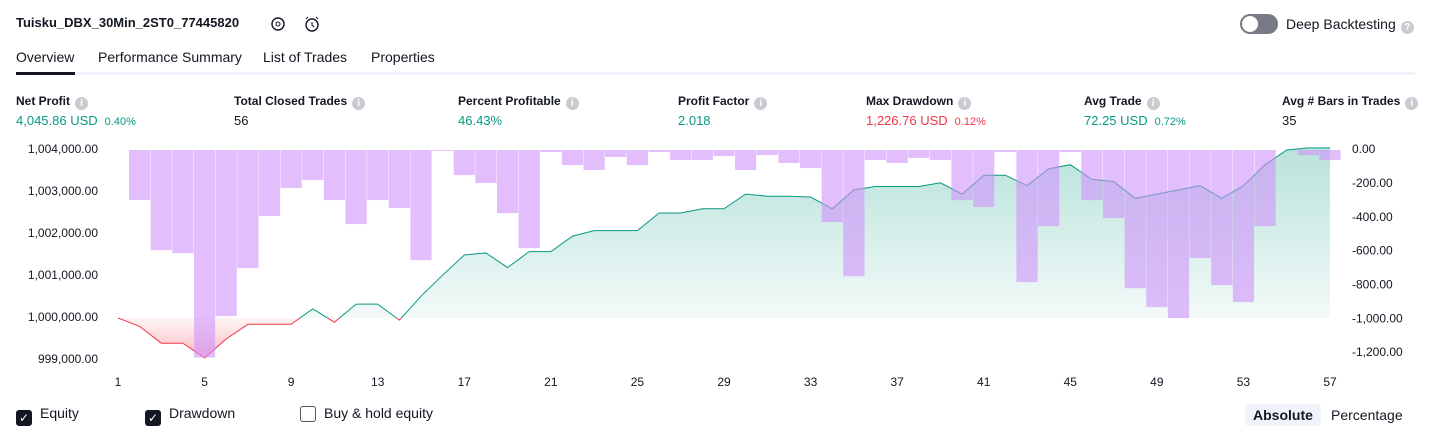 The width and height of the screenshot is (1431, 438). I want to click on y2-tick-label: -200.00, so click(1372, 183).